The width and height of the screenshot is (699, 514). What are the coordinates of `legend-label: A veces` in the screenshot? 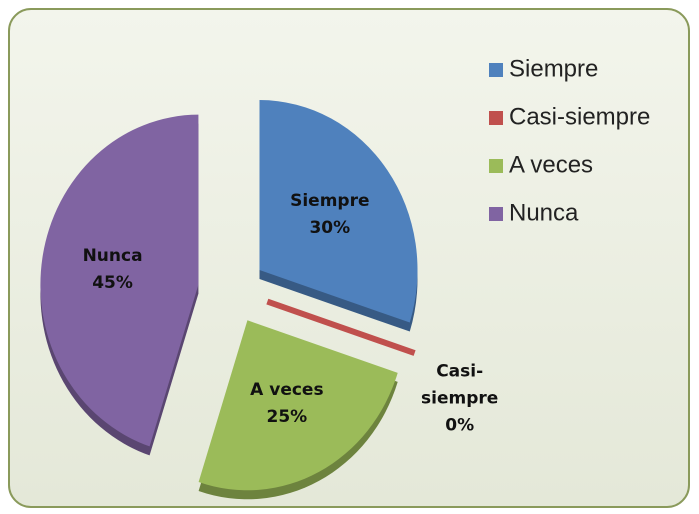 It's located at (551, 164).